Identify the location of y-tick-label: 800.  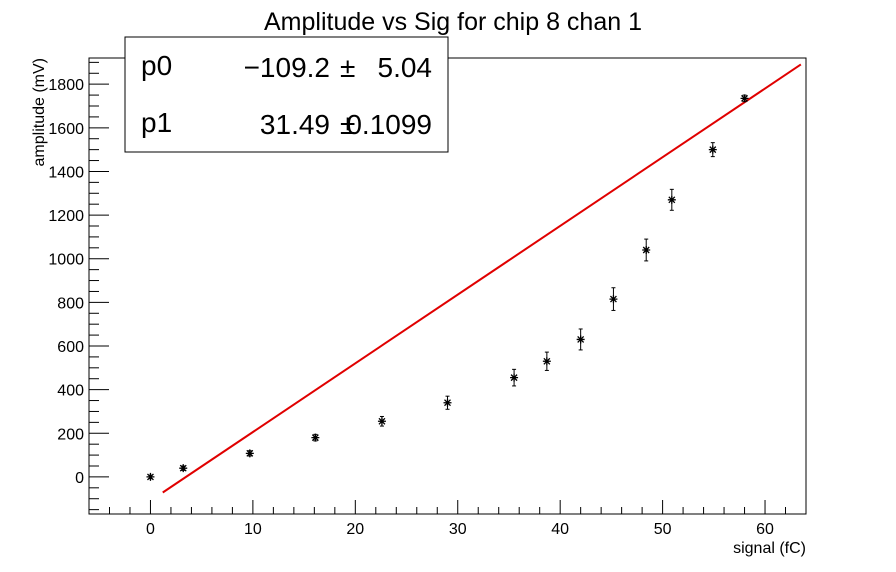
(70, 303).